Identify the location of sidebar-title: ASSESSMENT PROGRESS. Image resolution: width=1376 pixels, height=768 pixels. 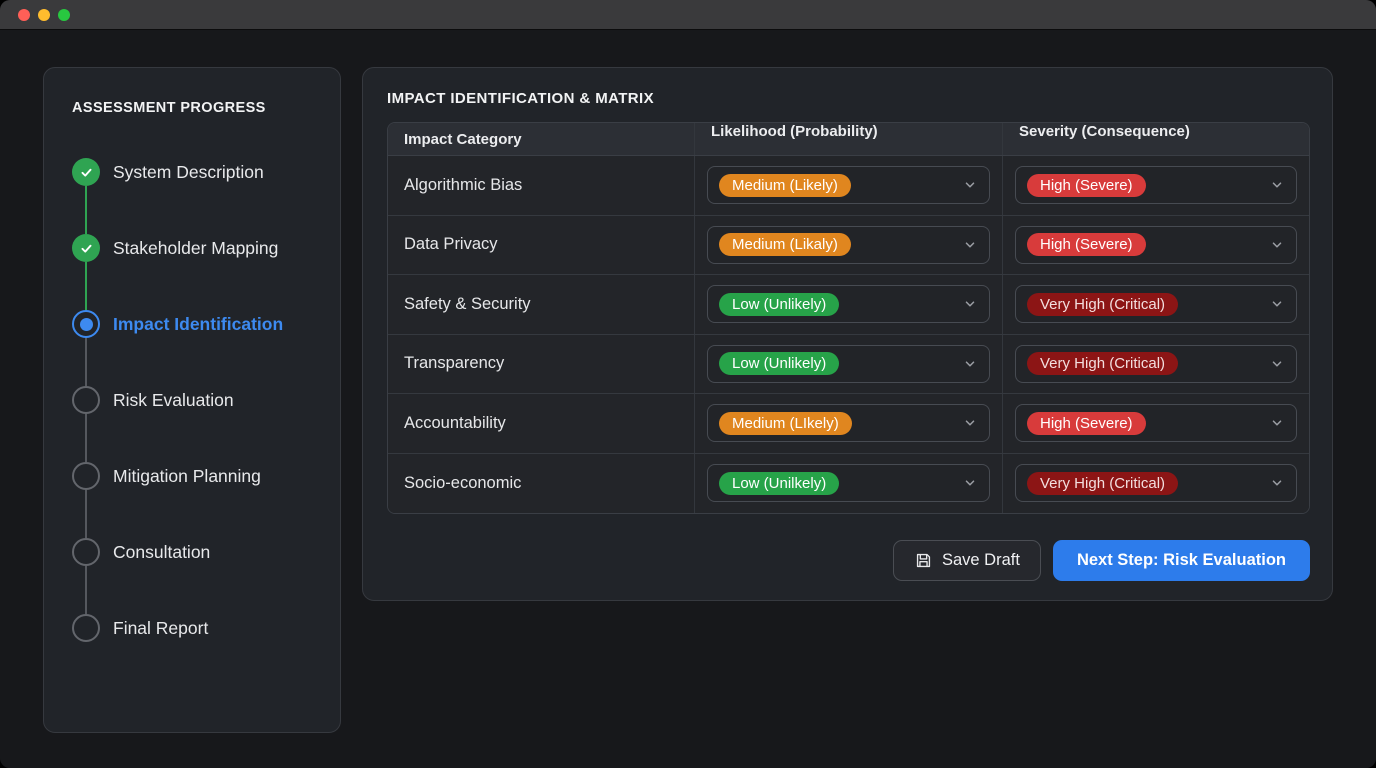
(169, 108).